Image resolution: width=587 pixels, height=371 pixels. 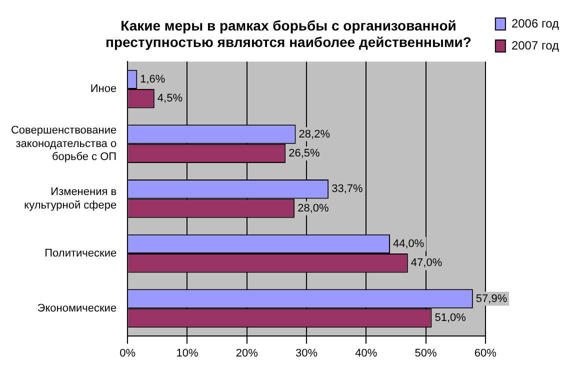 I want to click on x-tick-label: 30%, so click(x=307, y=353).